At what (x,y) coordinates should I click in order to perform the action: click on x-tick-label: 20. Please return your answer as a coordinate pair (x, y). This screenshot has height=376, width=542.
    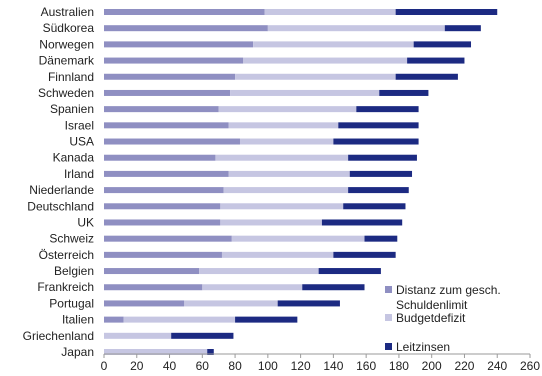
    Looking at the image, I should click on (137, 366).